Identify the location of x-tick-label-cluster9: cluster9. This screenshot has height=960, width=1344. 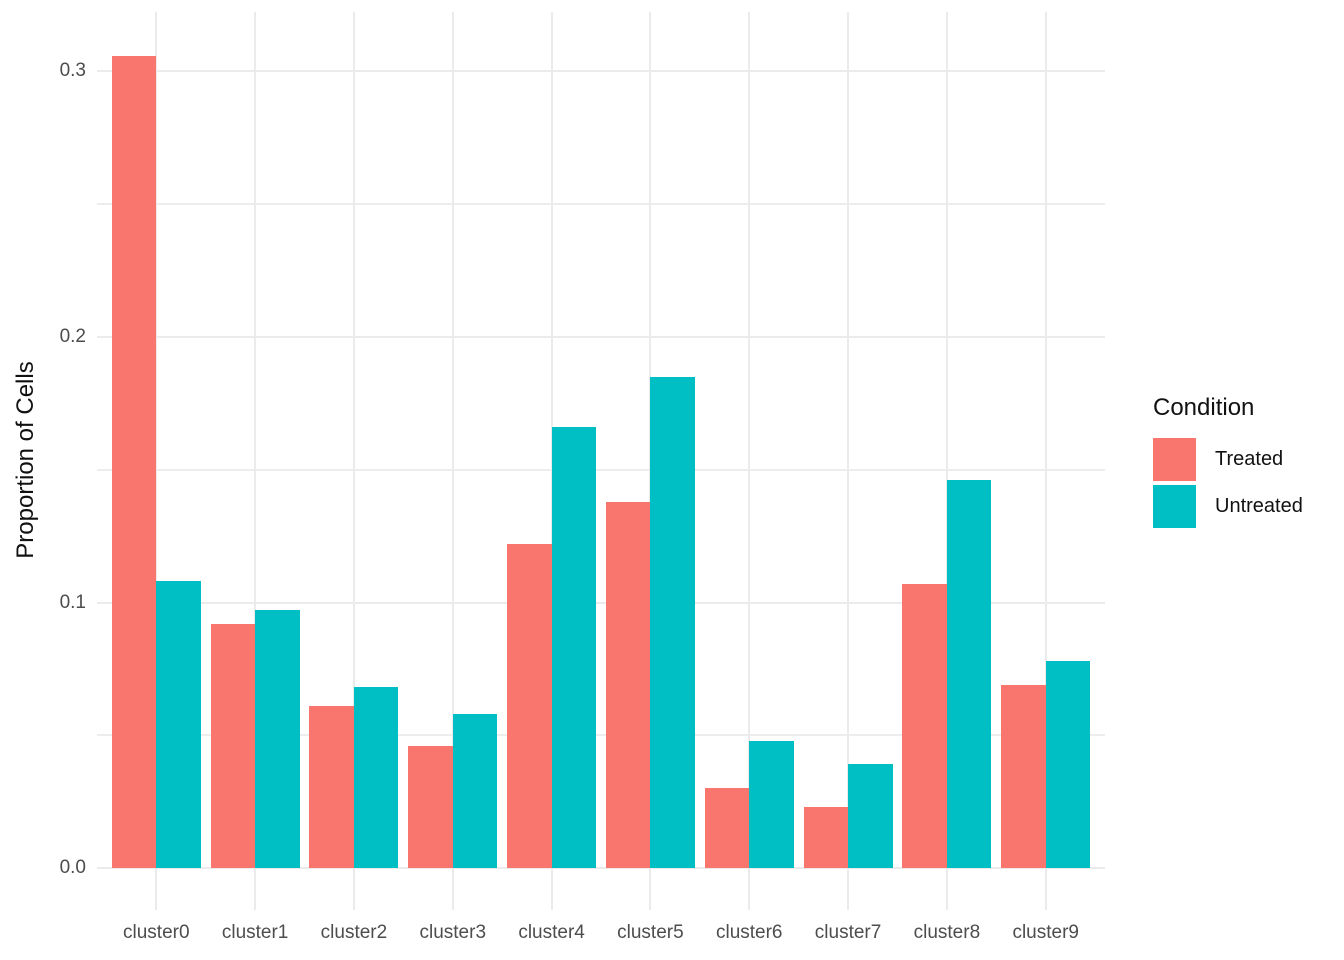
(1045, 932).